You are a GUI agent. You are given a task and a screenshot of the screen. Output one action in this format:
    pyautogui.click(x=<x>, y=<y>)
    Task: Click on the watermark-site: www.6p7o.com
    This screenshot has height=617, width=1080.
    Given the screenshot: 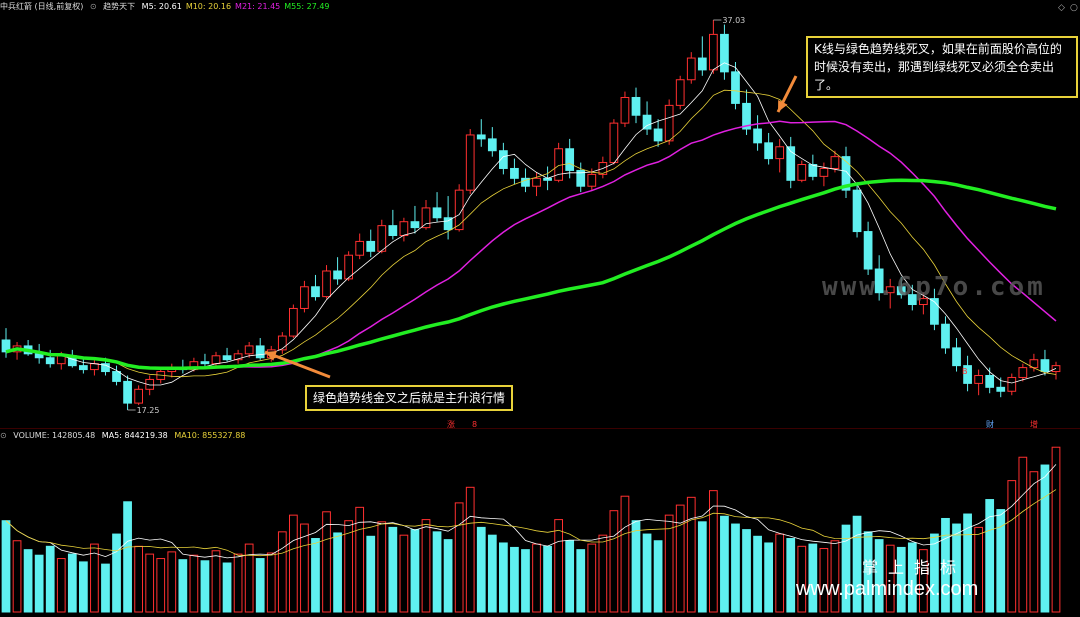 What is the action you would take?
    pyautogui.click(x=934, y=287)
    